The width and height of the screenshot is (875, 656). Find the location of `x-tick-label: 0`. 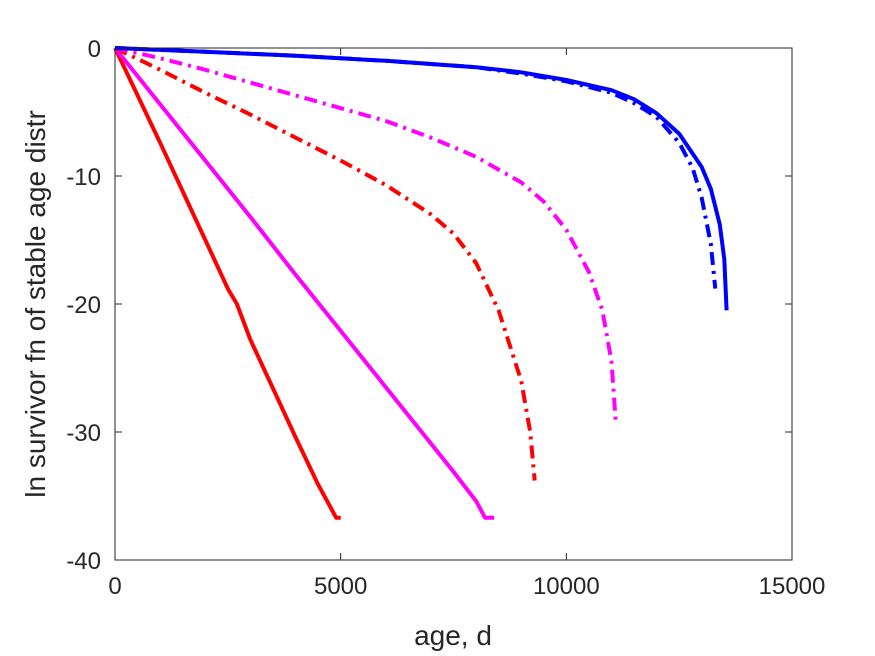

x-tick-label: 0 is located at coordinates (114, 586).